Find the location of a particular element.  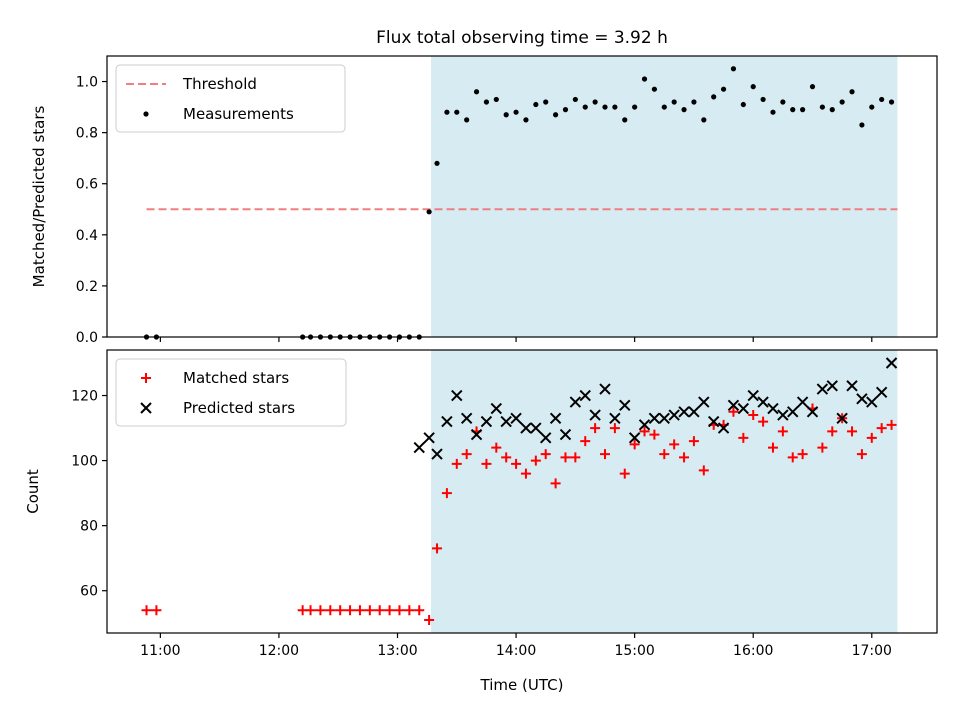

legend-matched-swatch is located at coordinates (146, 378).